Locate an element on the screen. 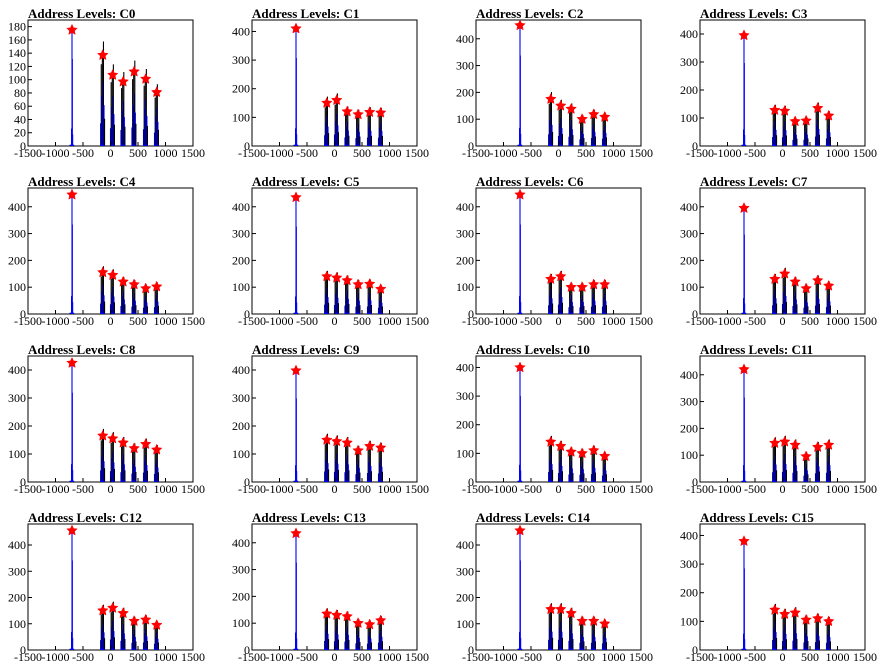 Image resolution: width=896 pixels, height=672 pixels. panel-title: Address Levels: C8 is located at coordinates (82, 349).